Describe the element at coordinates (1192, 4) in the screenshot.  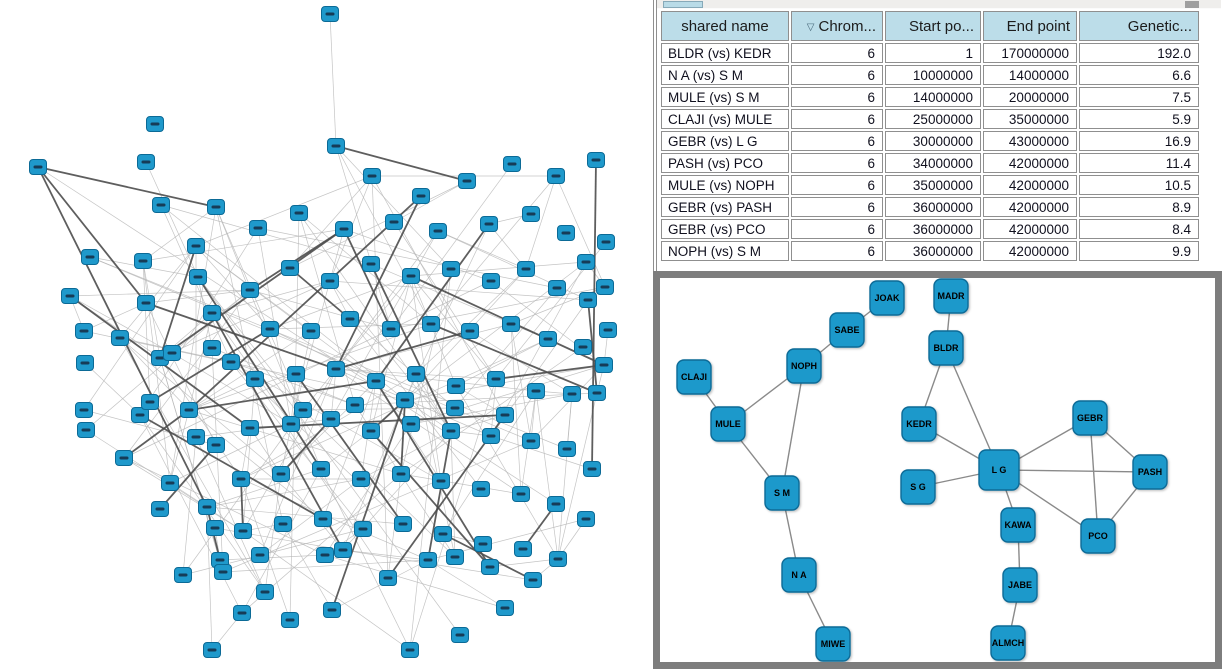
I see `scrollbar-thumb` at that location.